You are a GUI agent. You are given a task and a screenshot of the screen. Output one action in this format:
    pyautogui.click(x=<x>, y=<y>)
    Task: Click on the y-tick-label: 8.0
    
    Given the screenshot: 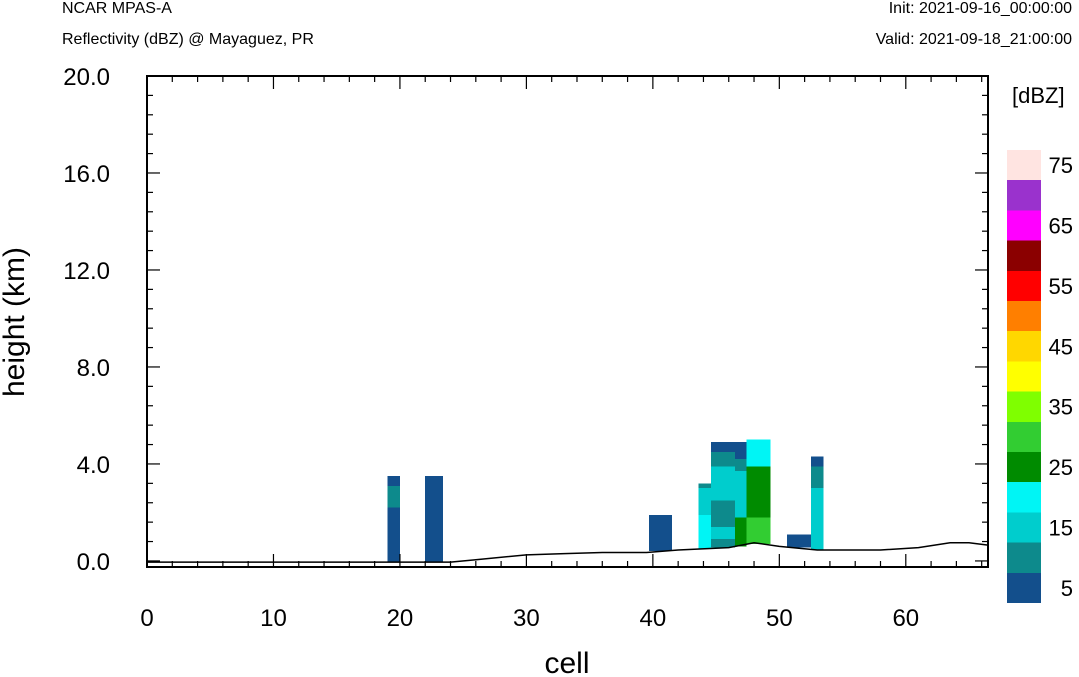 What is the action you would take?
    pyautogui.click(x=93, y=368)
    